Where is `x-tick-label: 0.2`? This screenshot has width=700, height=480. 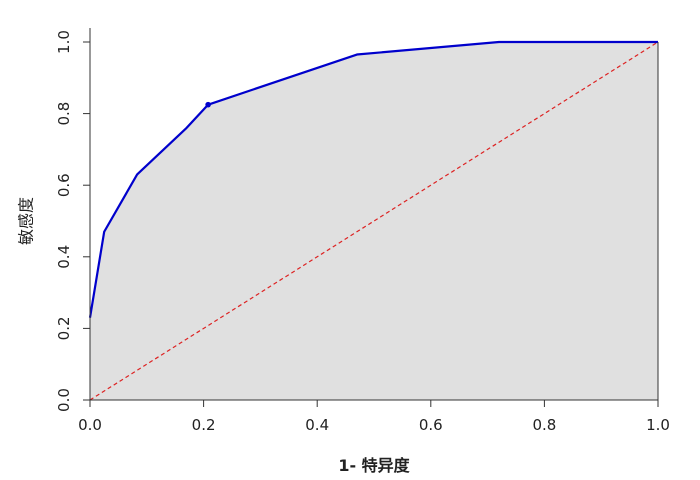 x-tick-label: 0.2 is located at coordinates (204, 425).